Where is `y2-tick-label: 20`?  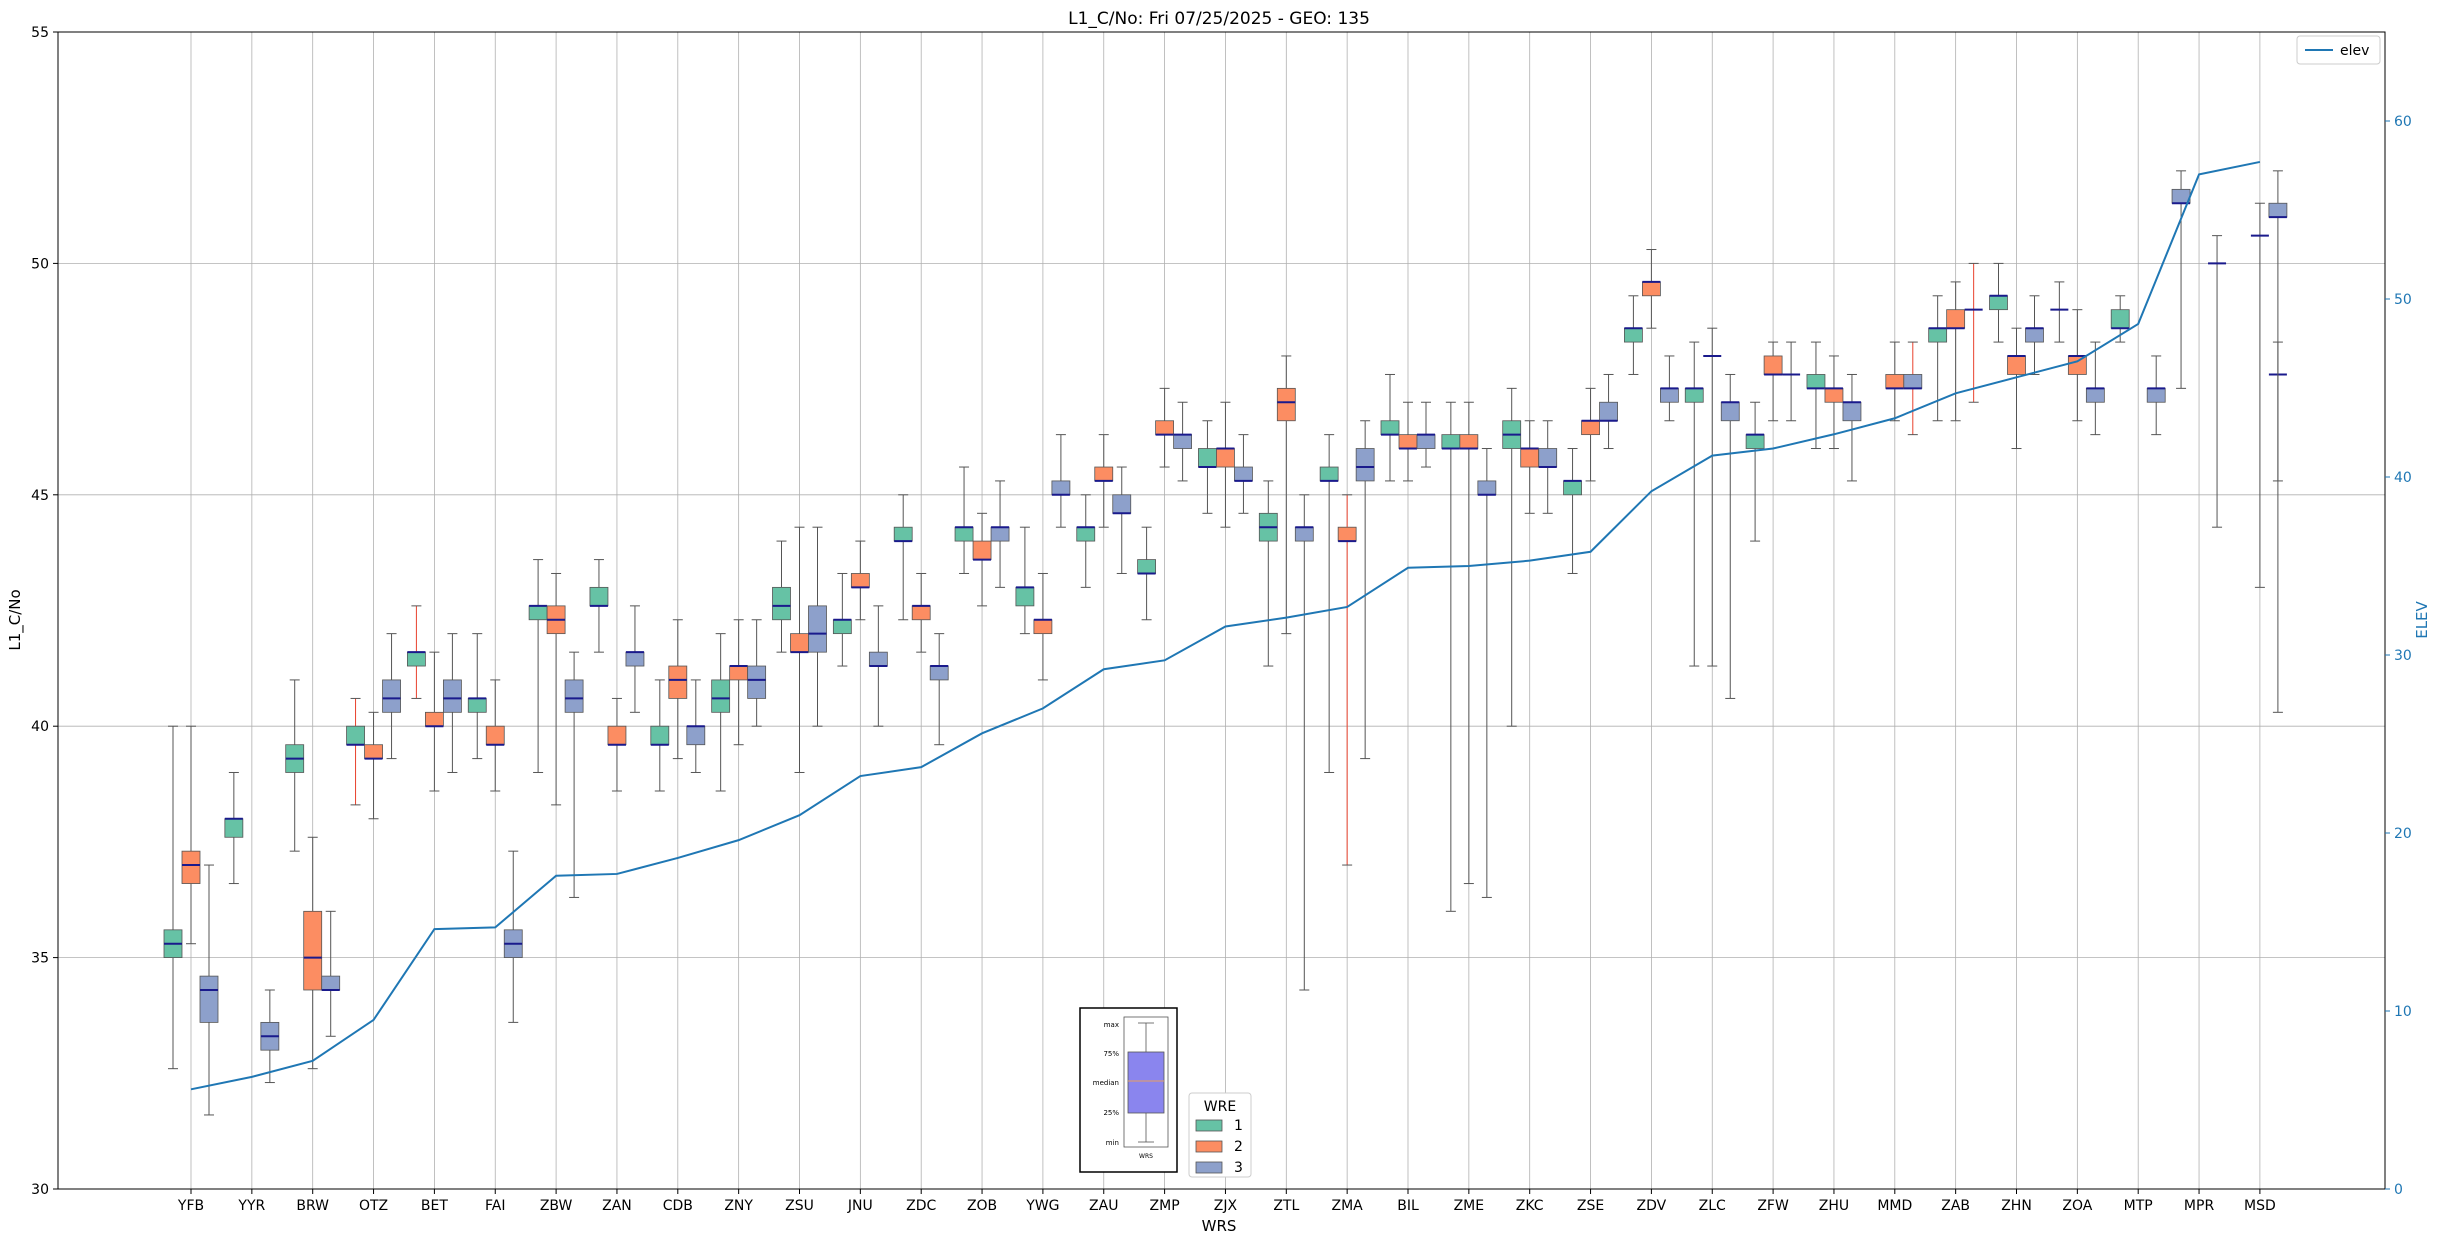
y2-tick-label: 20 is located at coordinates (2403, 834).